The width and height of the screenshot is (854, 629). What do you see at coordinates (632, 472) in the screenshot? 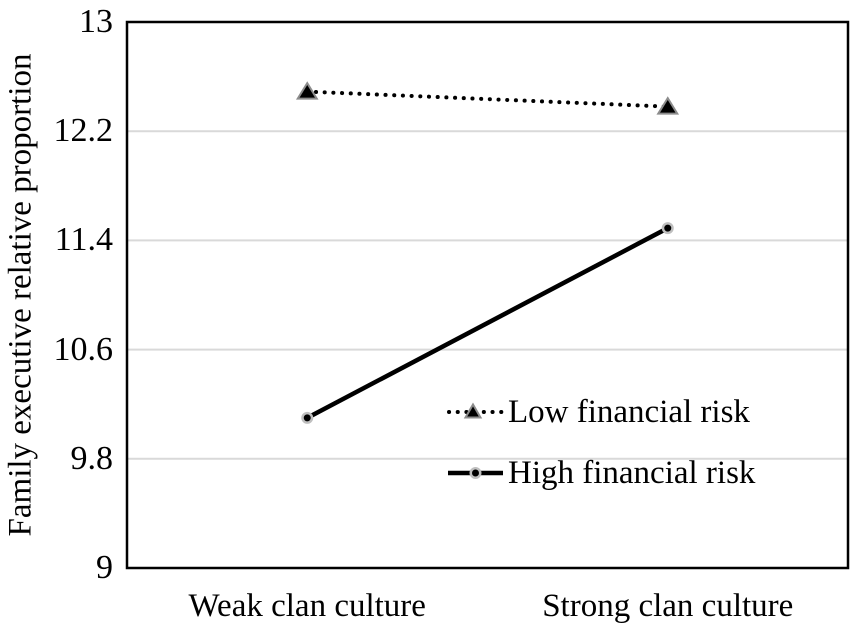
I see `legend-label-high-financial-risk: High financial risk` at bounding box center [632, 472].